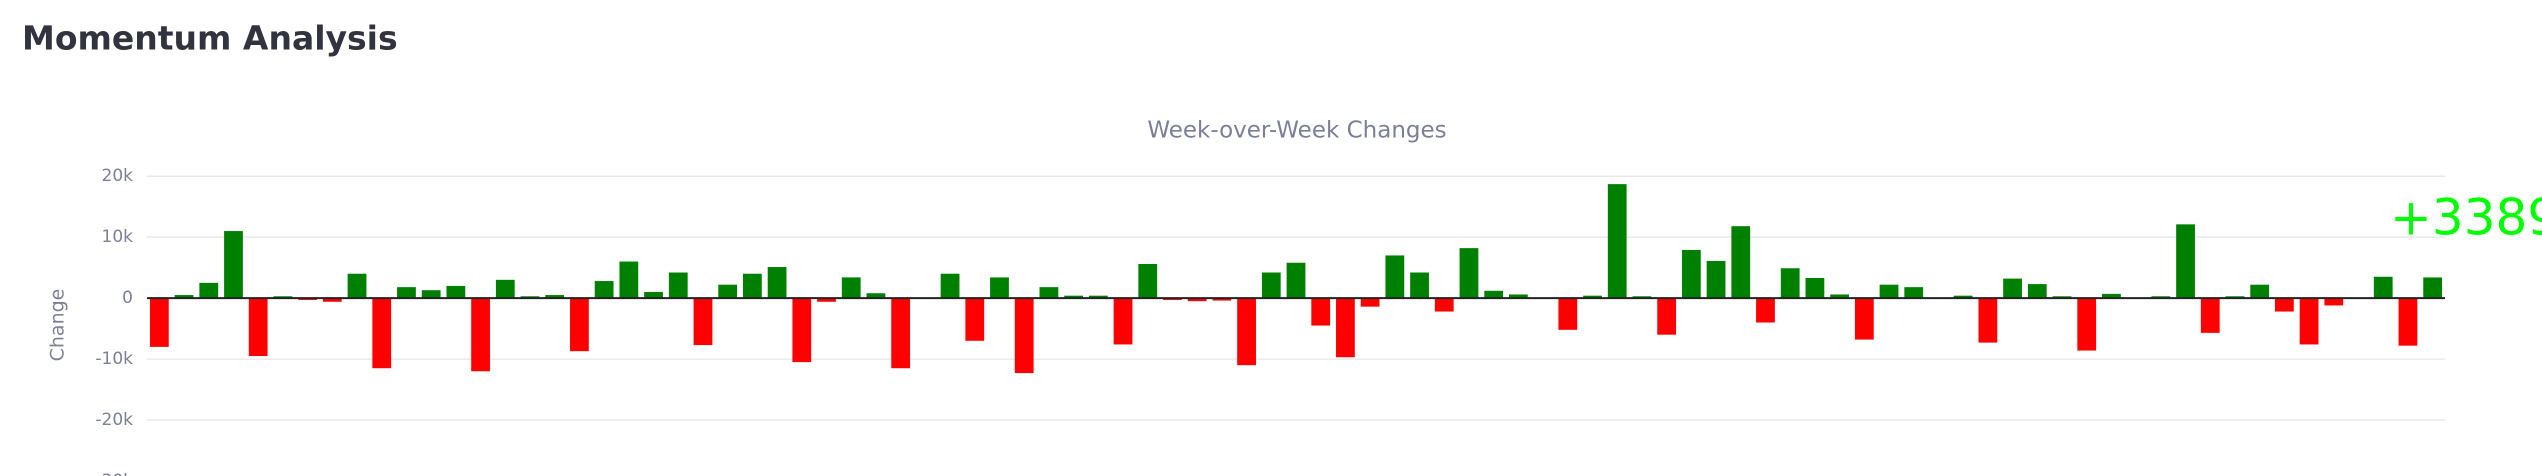  I want to click on page-title: Momentum Analysis, so click(210, 38).